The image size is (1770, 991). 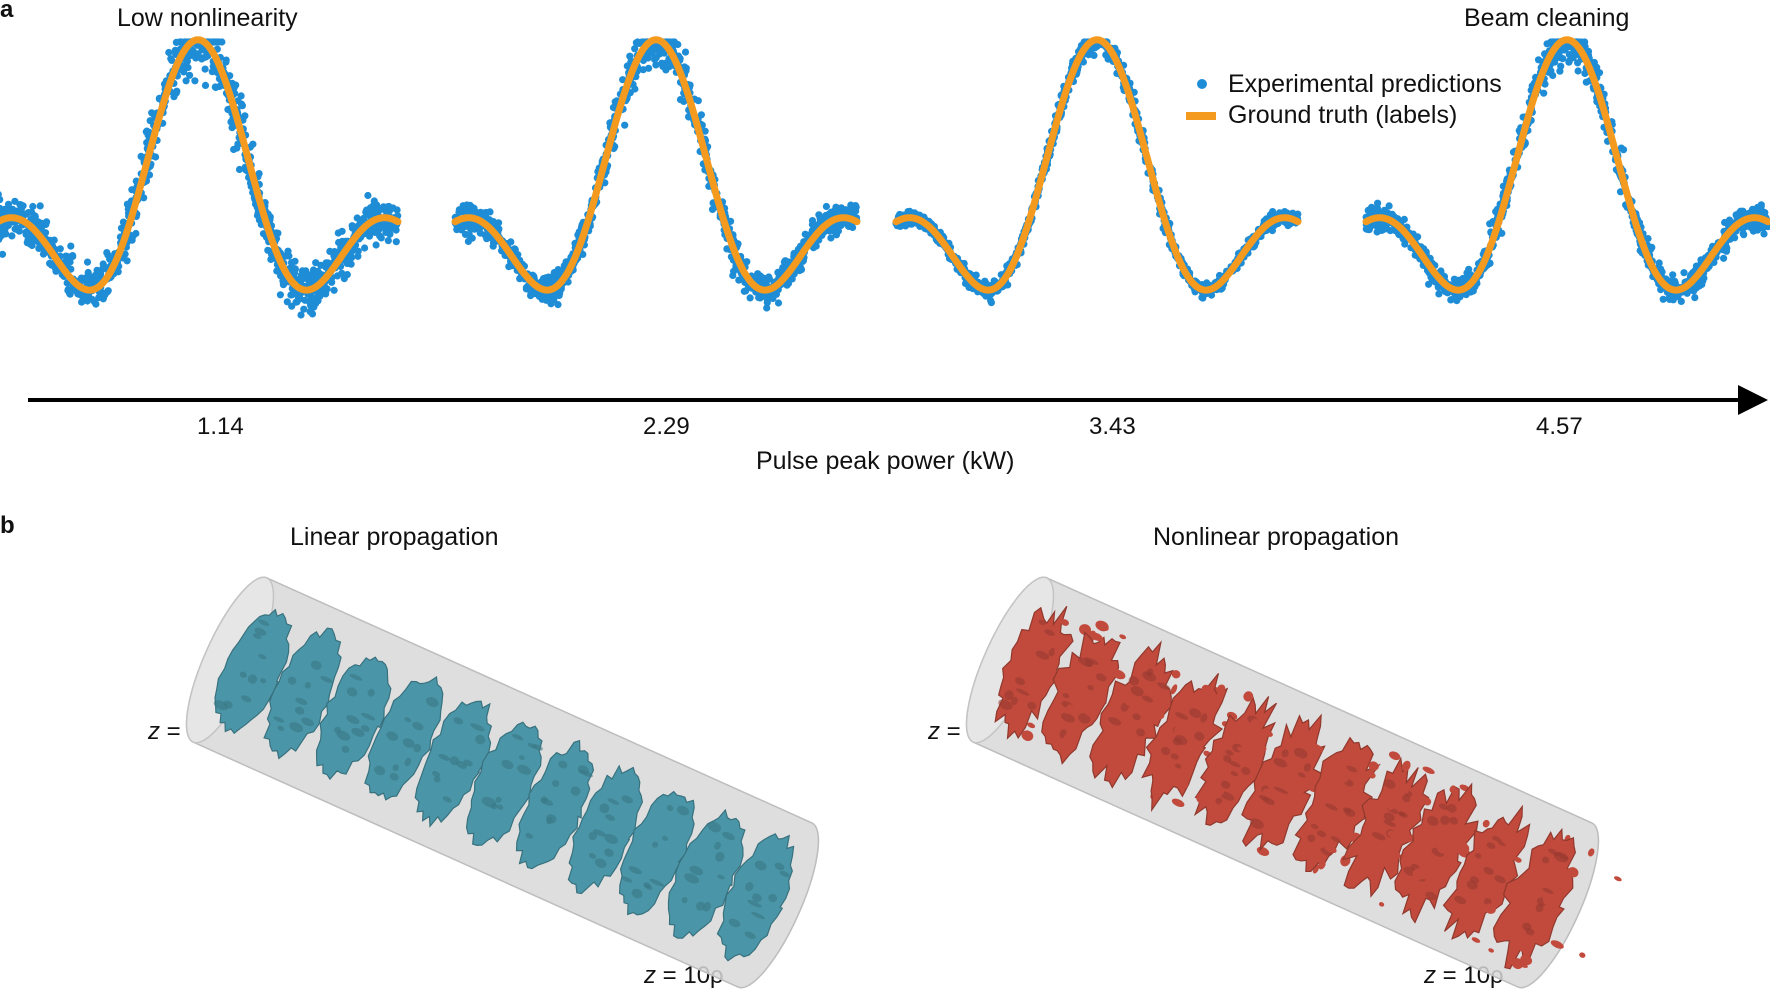 What do you see at coordinates (1276, 537) in the screenshot?
I see `nonlinear-propagation-title: Nonlinear propagation` at bounding box center [1276, 537].